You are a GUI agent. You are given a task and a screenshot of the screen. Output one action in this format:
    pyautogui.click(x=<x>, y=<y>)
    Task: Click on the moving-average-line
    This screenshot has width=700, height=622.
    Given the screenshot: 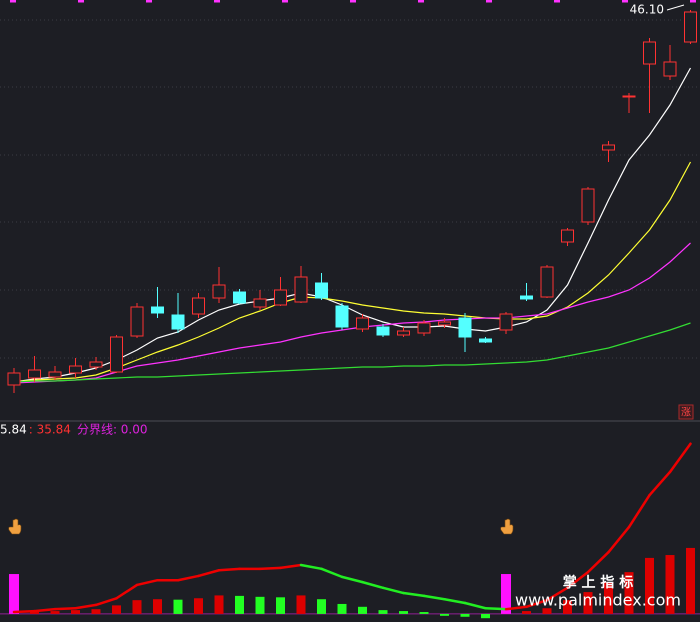 What is the action you would take?
    pyautogui.click(x=352, y=352)
    